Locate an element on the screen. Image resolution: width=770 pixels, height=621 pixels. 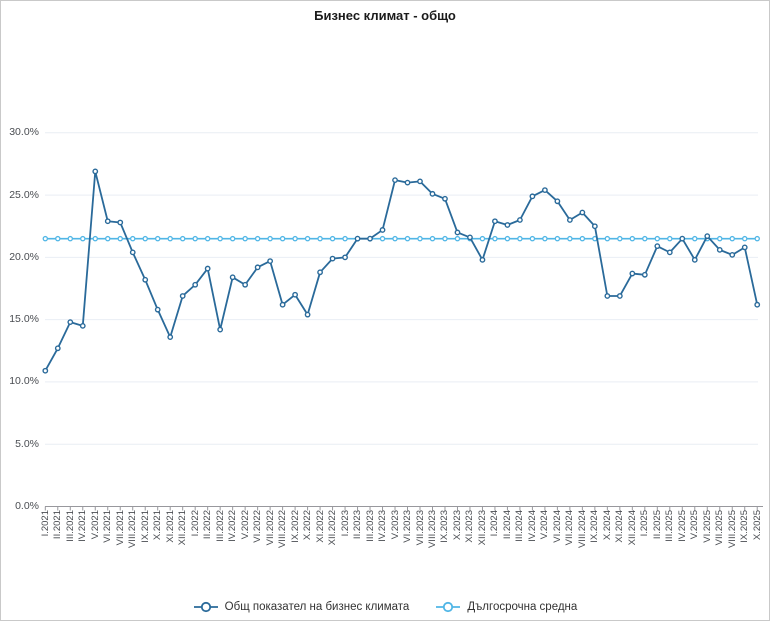
x-axis-tick-label: V.2025 is located at coordinates (695, 525).